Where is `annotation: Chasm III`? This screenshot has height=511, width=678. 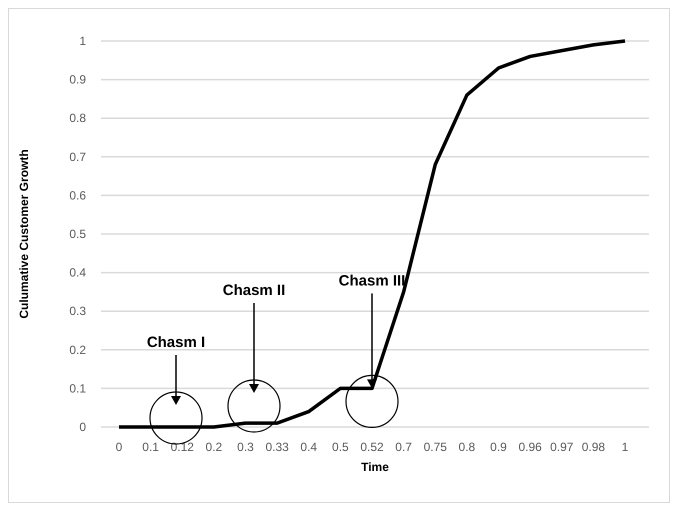
annotation: Chasm III is located at coordinates (372, 281).